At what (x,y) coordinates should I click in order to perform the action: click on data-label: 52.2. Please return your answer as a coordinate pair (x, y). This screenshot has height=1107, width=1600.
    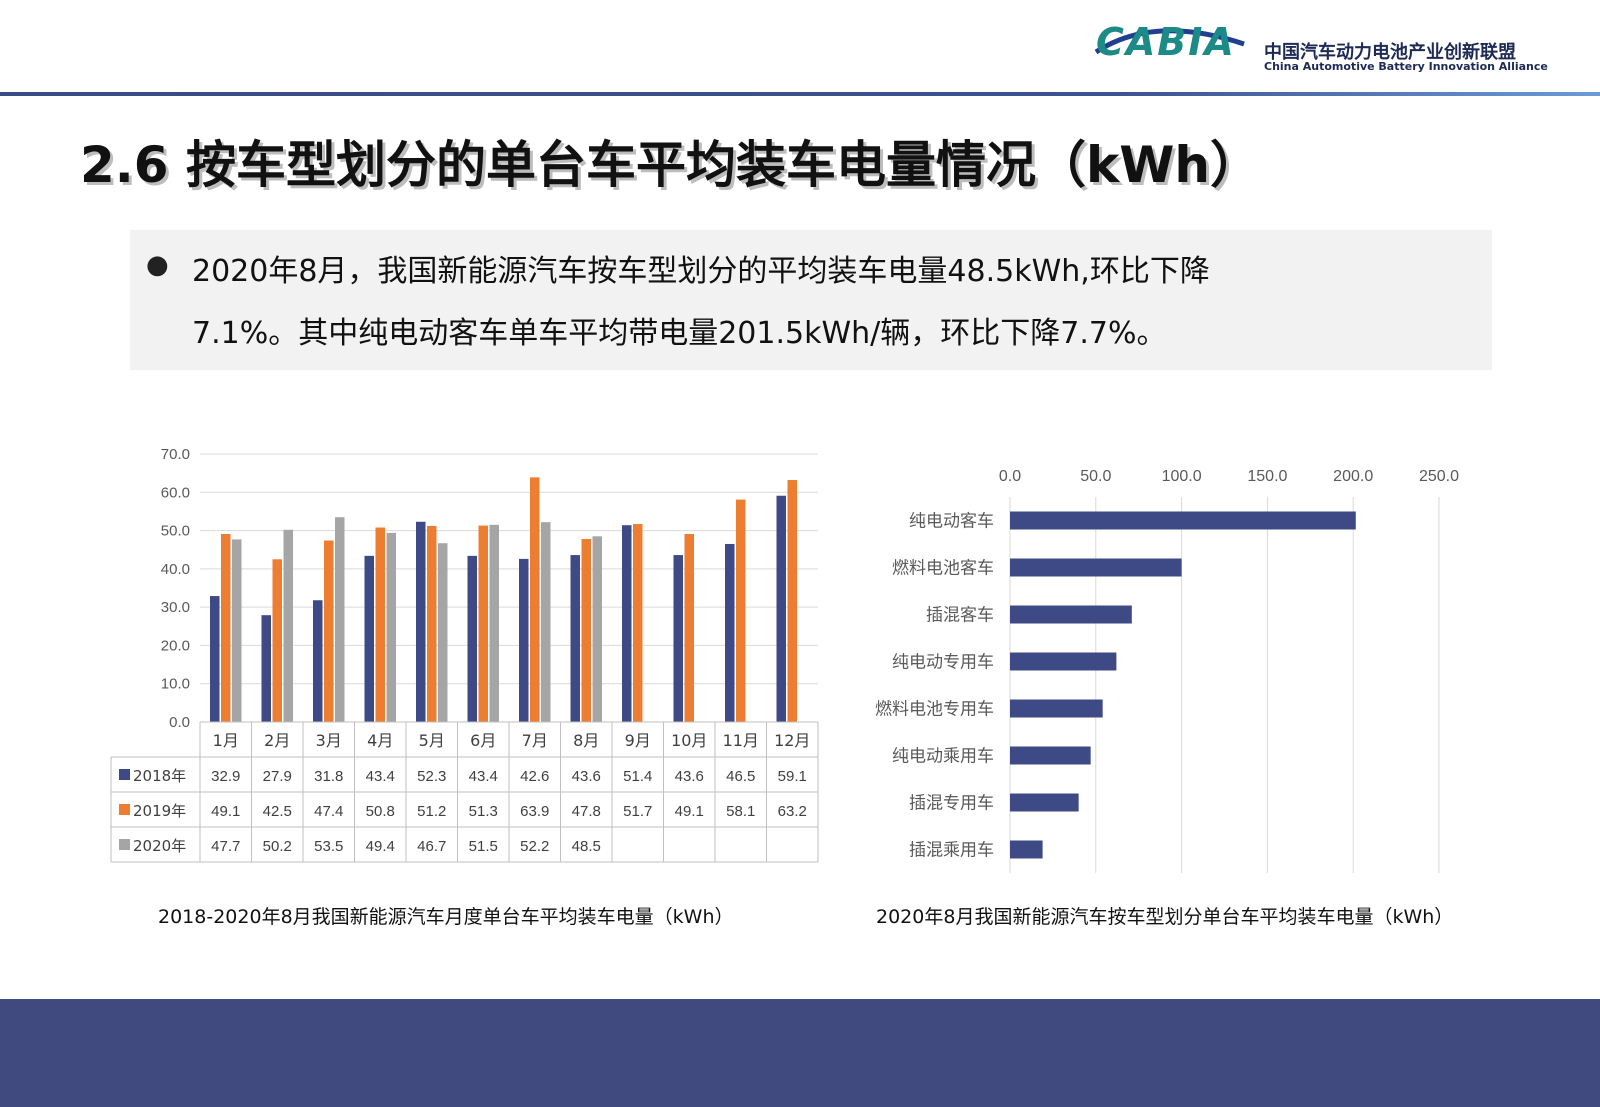
    Looking at the image, I should click on (534, 846).